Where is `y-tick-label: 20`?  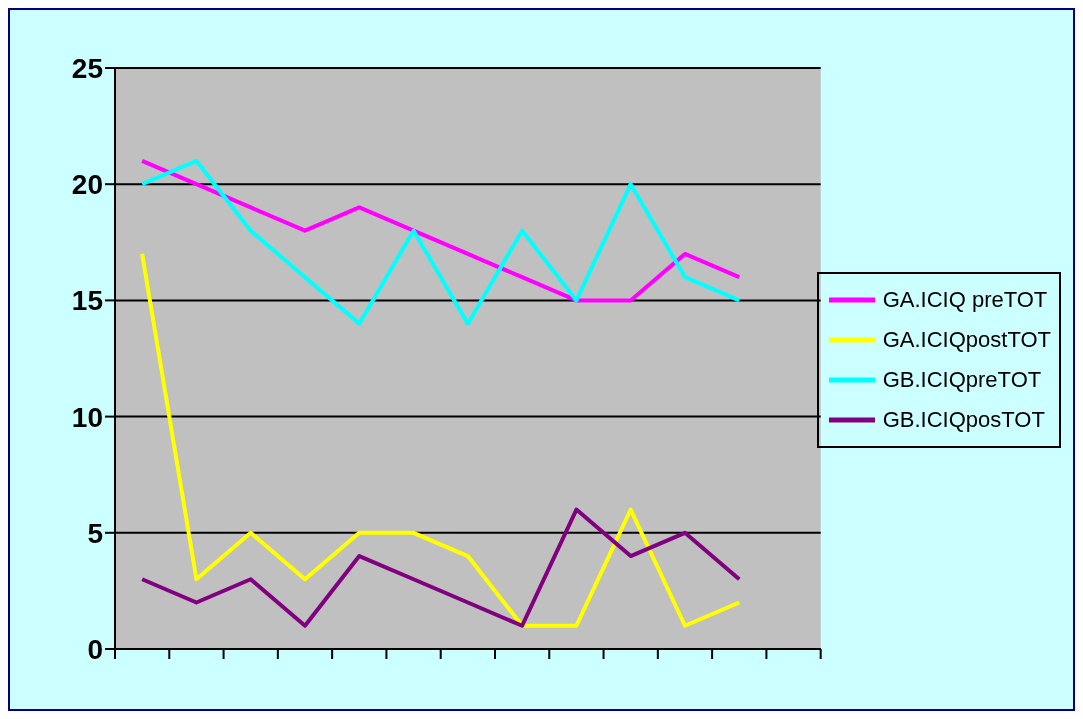
y-tick-label: 20 is located at coordinates (87, 185).